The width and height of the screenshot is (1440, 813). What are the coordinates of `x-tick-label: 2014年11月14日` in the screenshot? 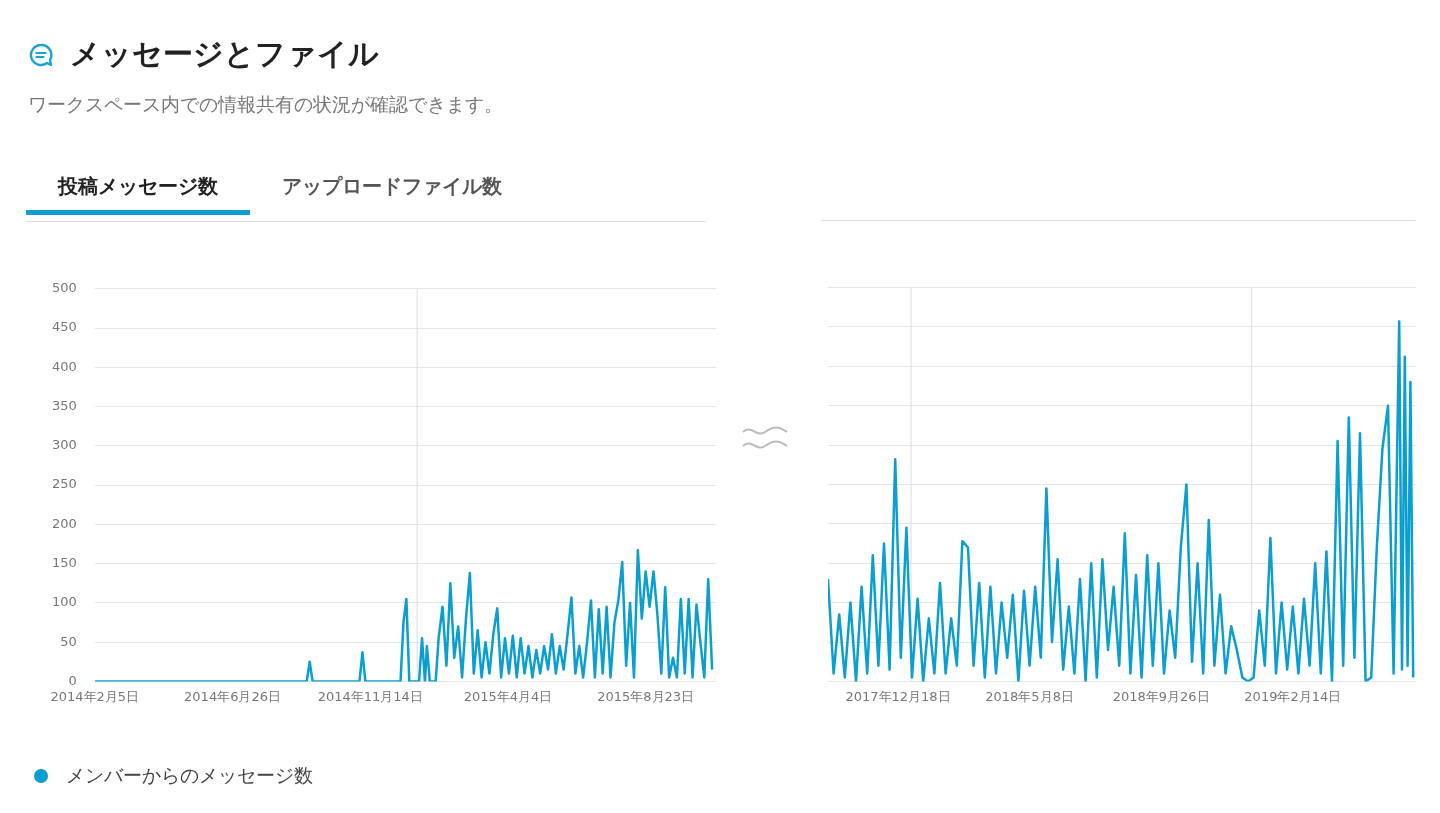 It's located at (370, 696).